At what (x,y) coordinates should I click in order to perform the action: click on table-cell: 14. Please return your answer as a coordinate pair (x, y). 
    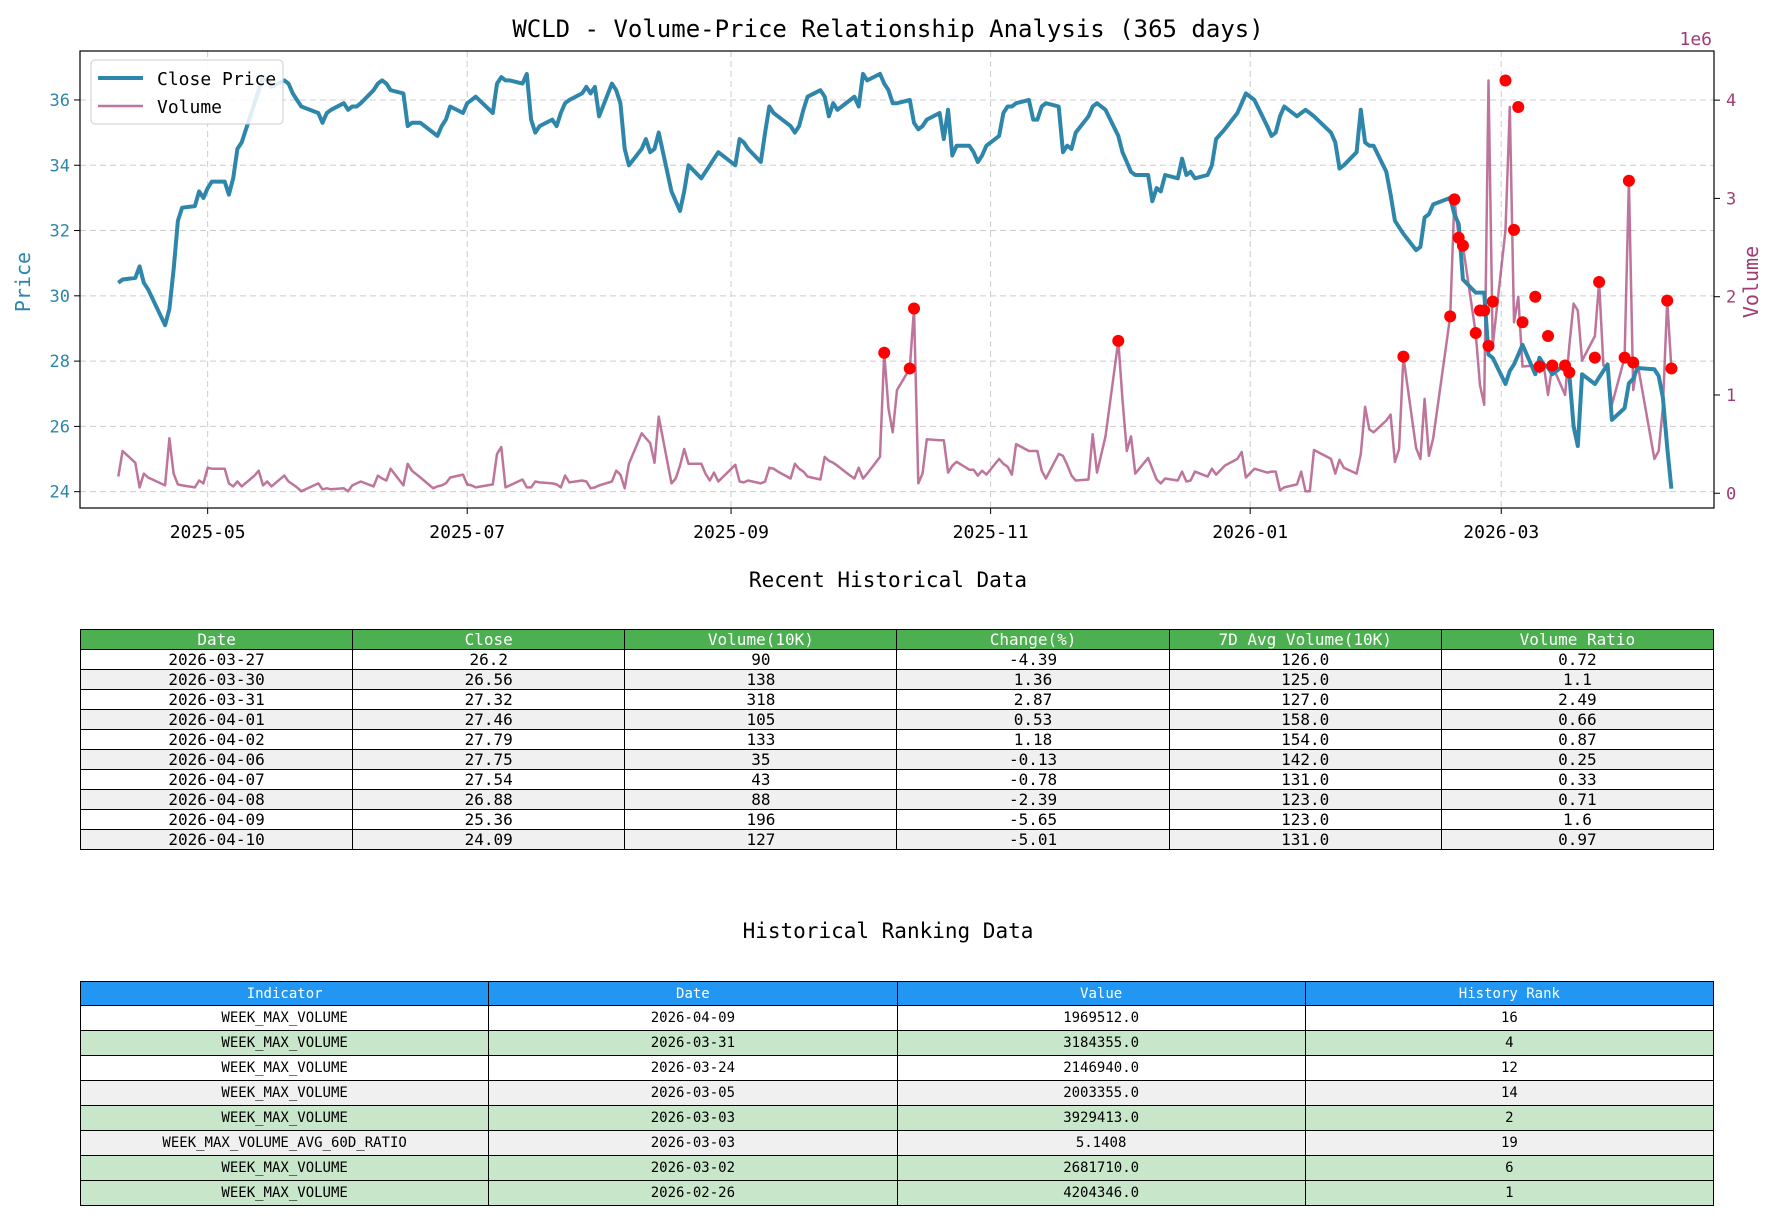
    Looking at the image, I should click on (1509, 1093).